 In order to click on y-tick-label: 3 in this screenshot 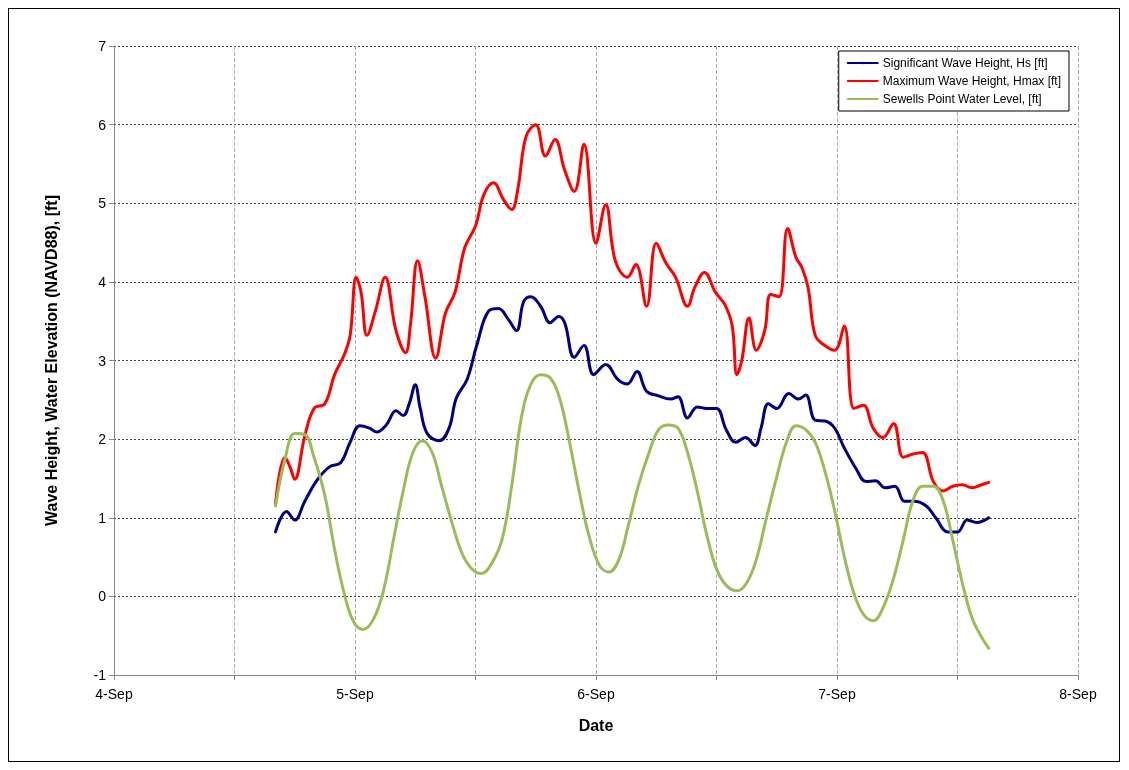, I will do `click(102, 360)`.